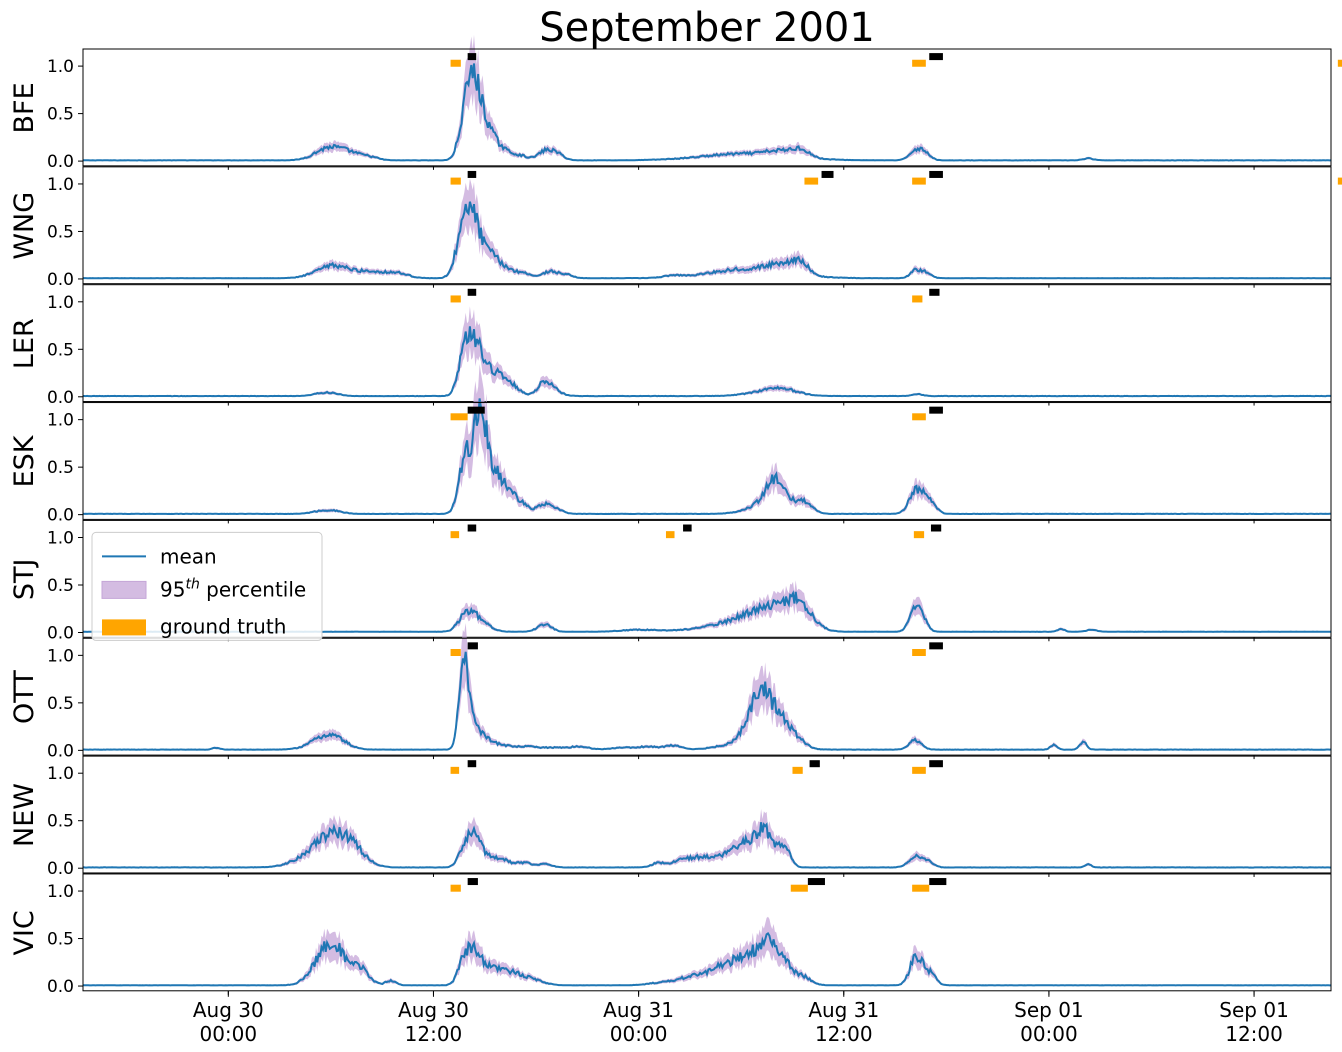 Image resolution: width=1342 pixels, height=1052 pixels. What do you see at coordinates (124, 589) in the screenshot?
I see `legend-band-swatch` at bounding box center [124, 589].